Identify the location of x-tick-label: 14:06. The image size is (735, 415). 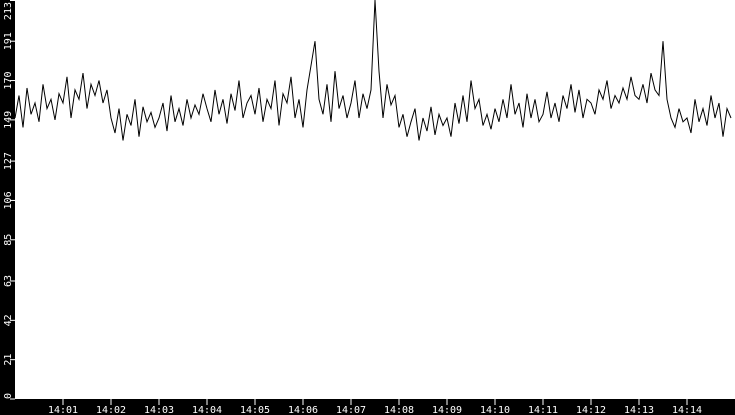
(303, 410).